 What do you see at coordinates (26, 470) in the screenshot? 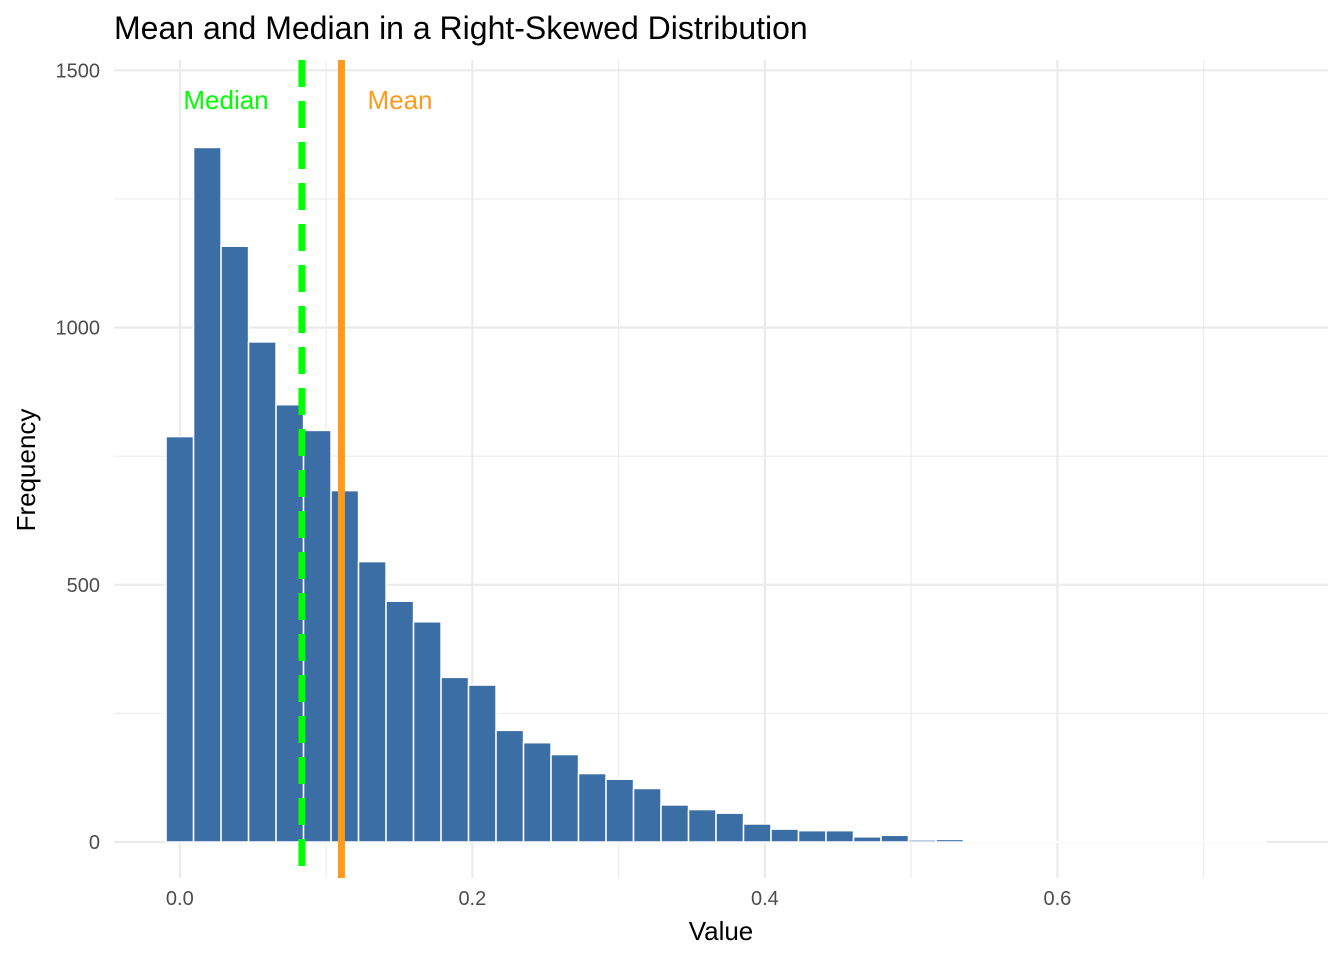
I see `y-axis-title: Frequency` at bounding box center [26, 470].